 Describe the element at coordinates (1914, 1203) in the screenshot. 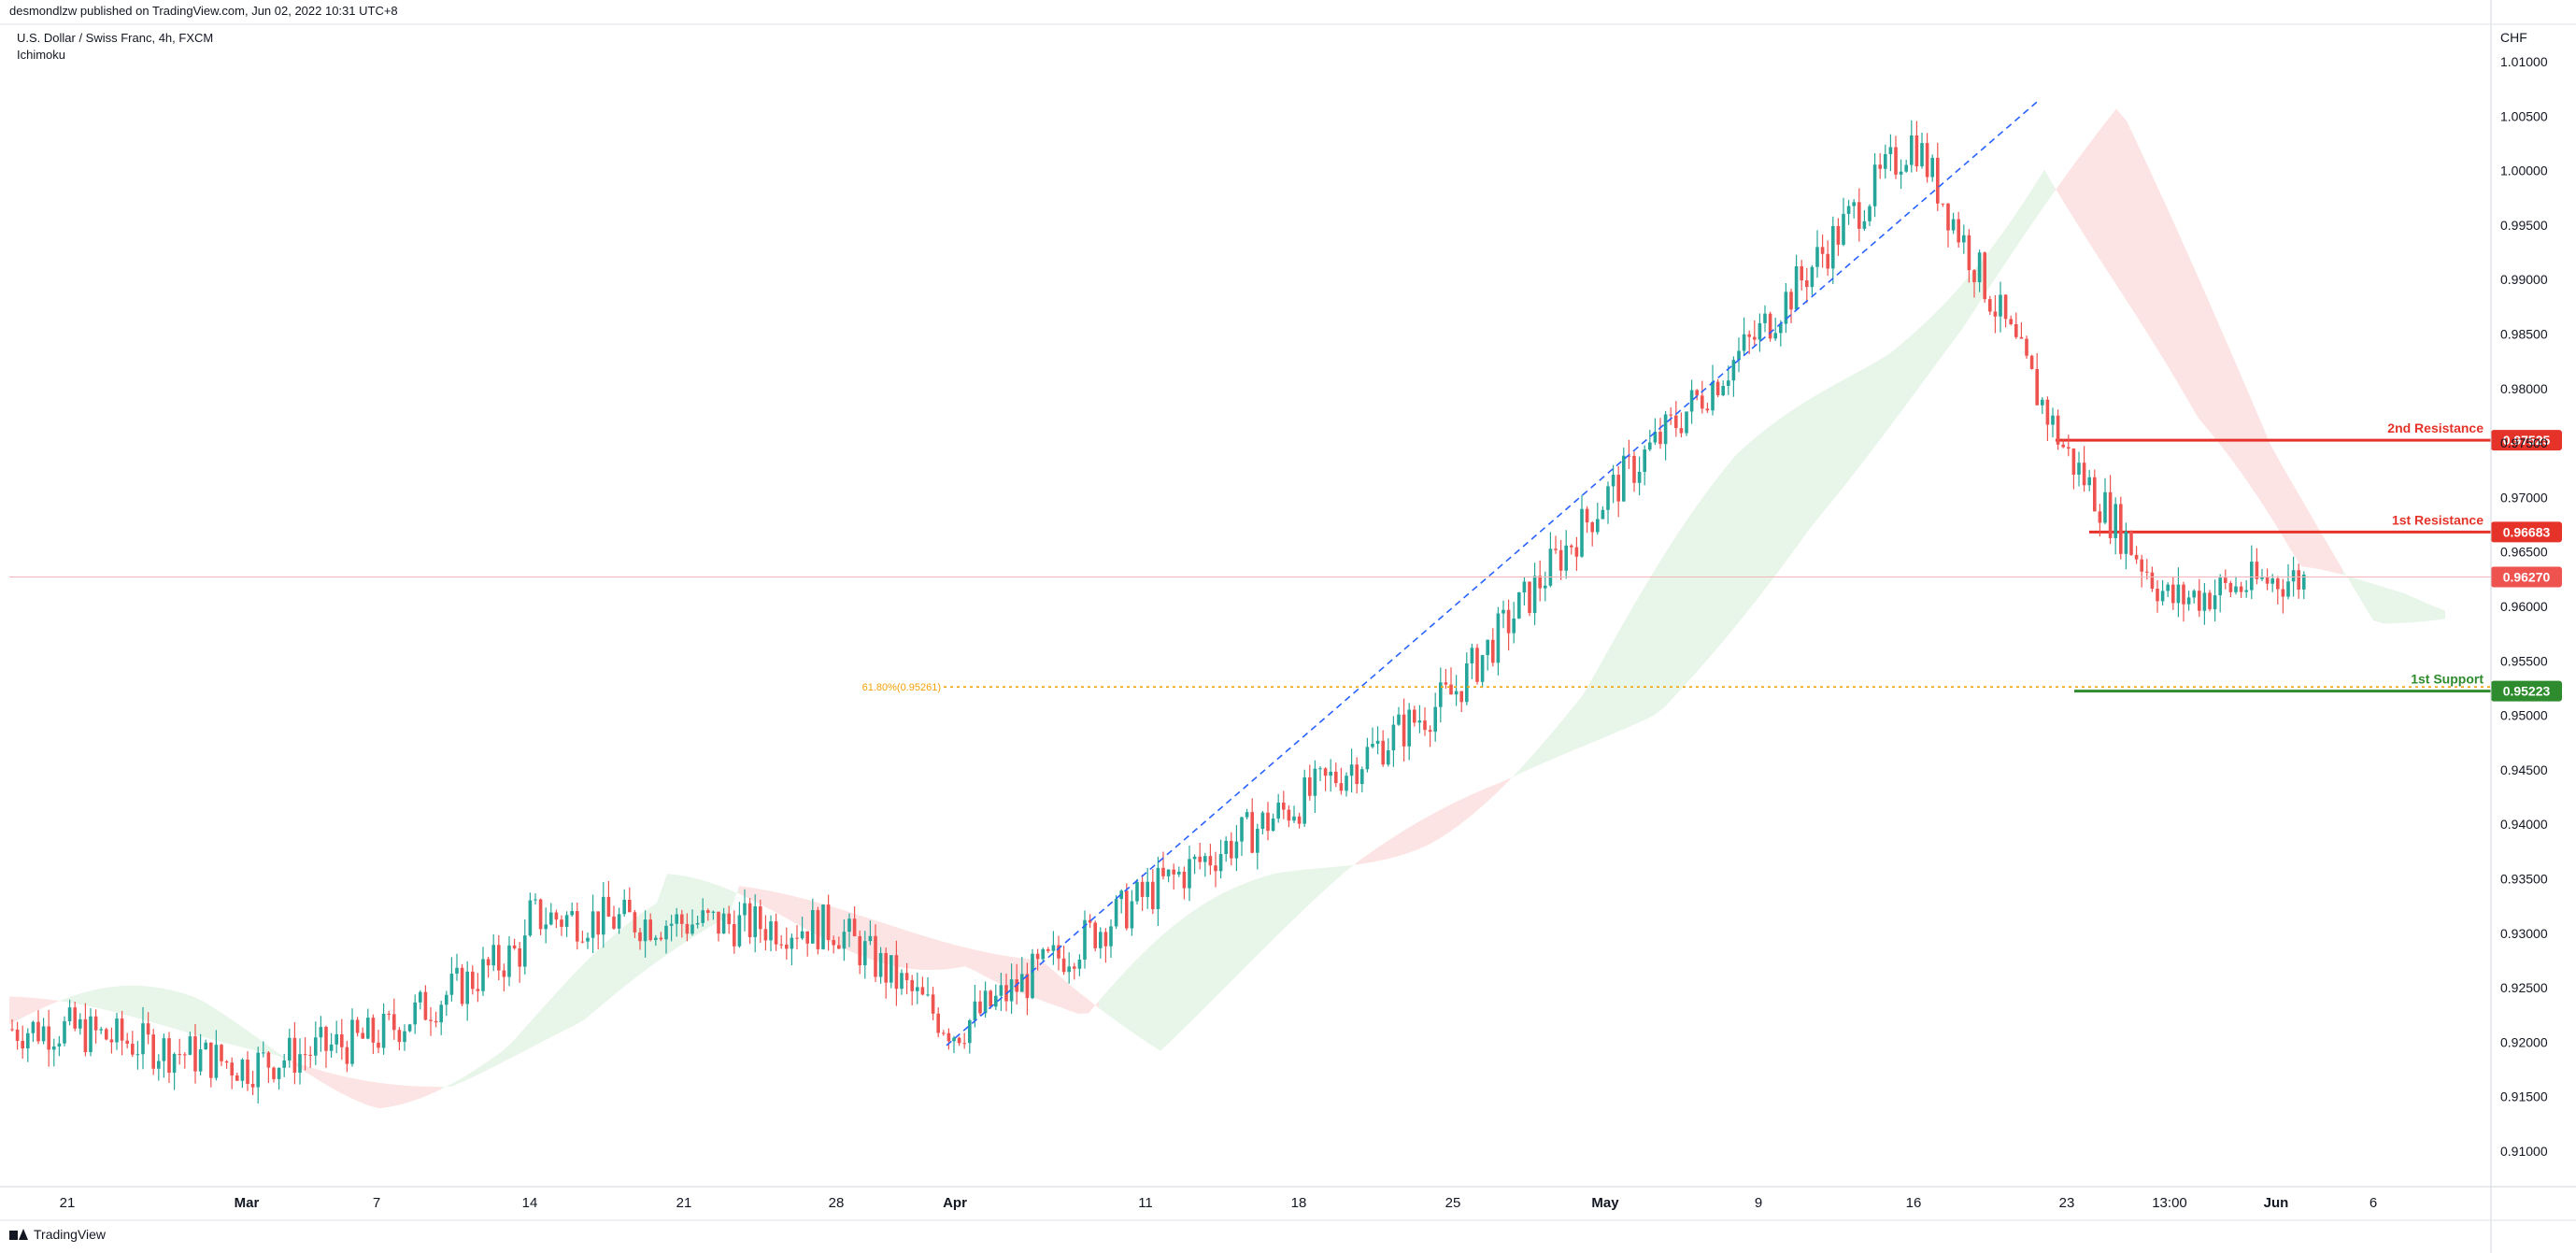

I see `x-tick-label: 16` at that location.